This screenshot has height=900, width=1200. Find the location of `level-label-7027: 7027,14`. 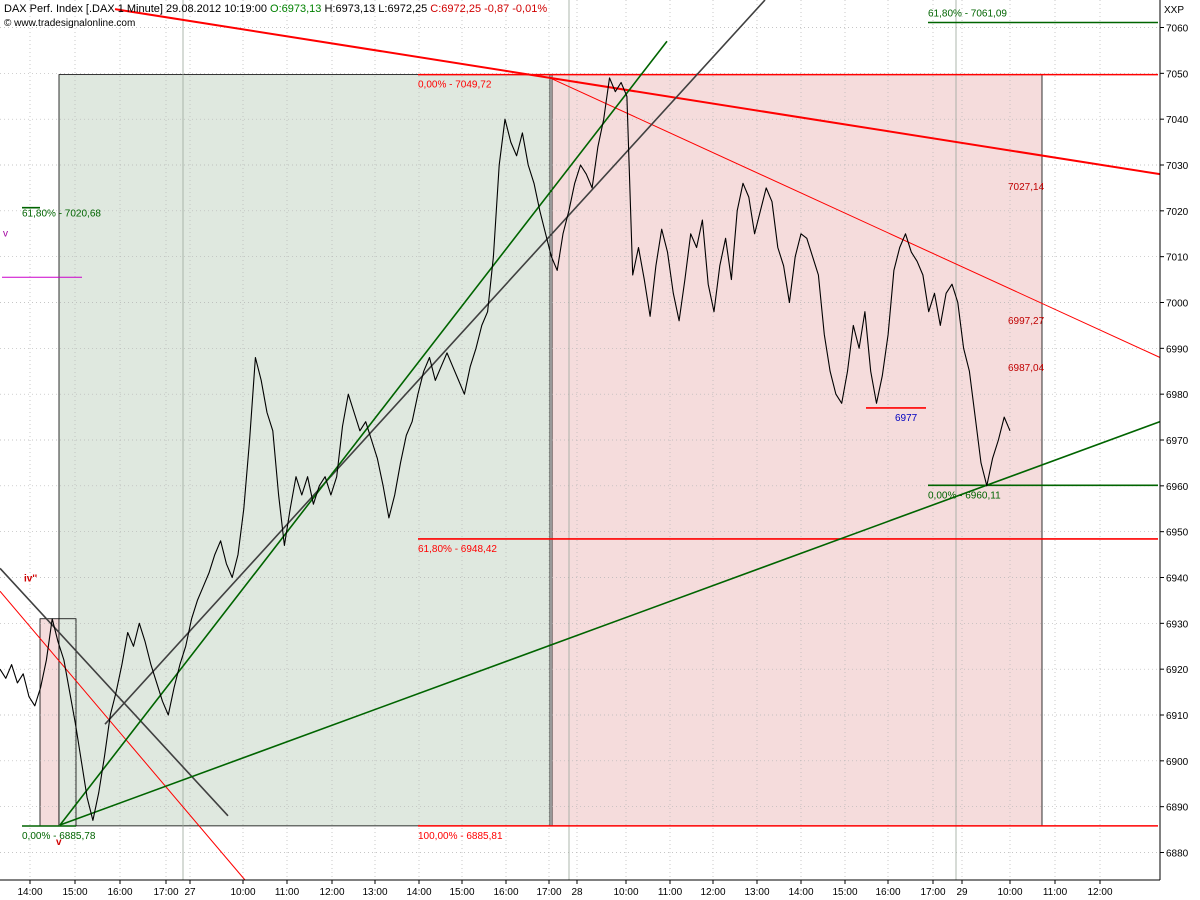

level-label-7027: 7027,14 is located at coordinates (1026, 187).